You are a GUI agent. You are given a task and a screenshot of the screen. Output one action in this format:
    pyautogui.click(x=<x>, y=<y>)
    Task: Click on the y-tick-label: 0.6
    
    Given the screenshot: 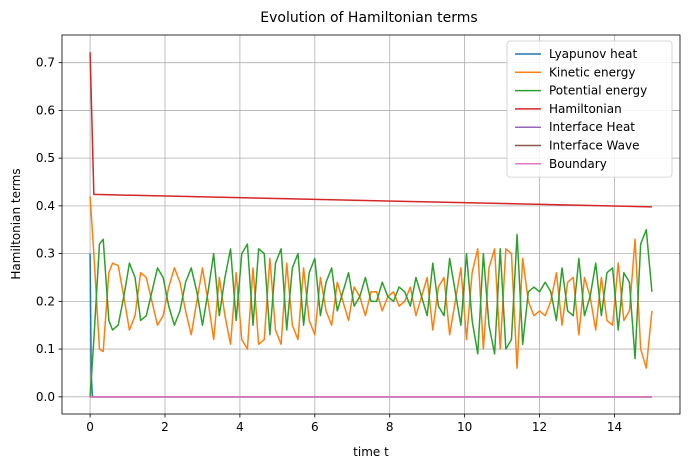 What is the action you would take?
    pyautogui.click(x=45, y=110)
    